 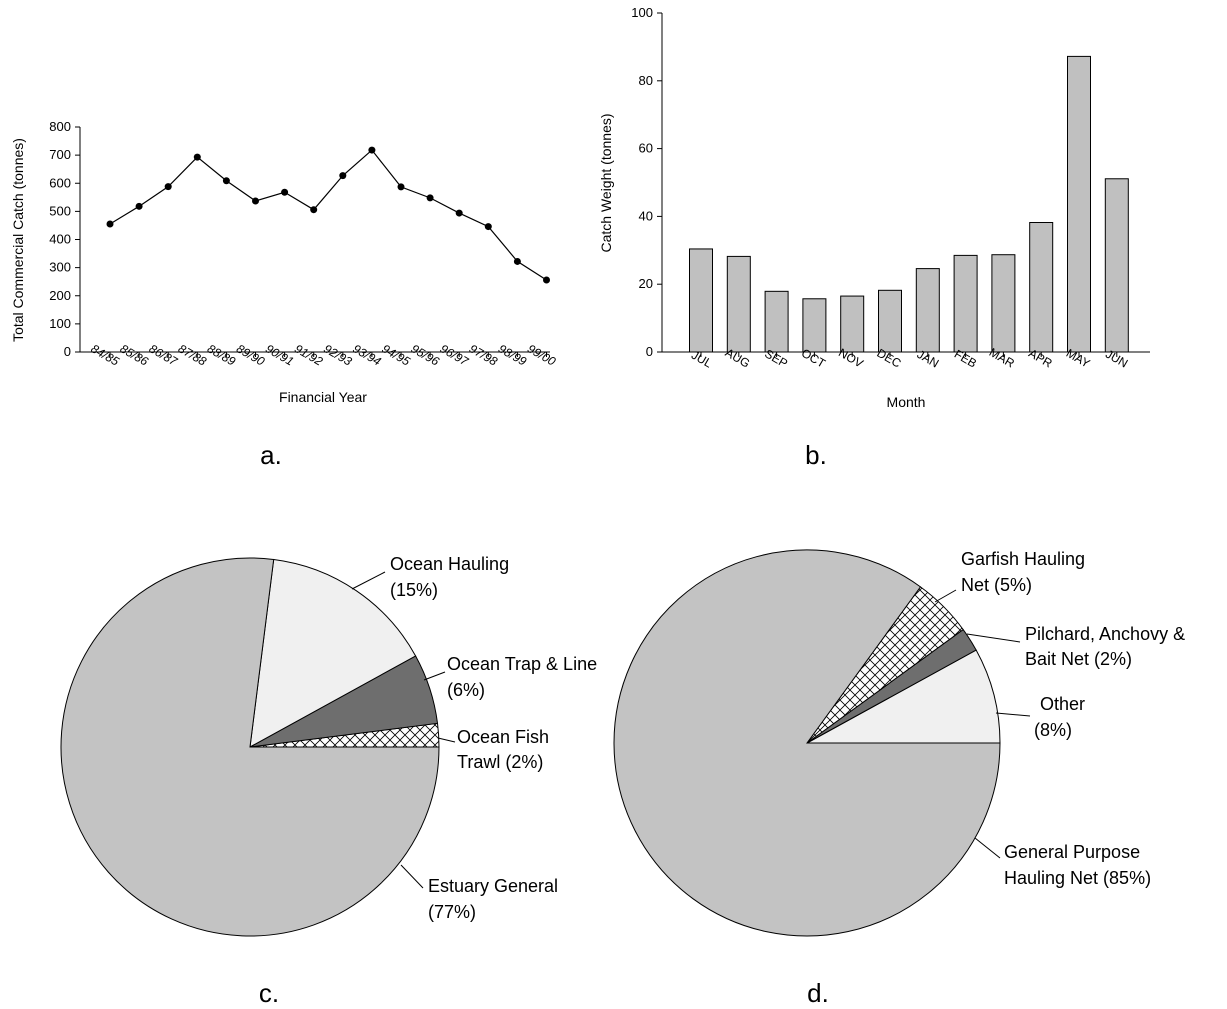 What do you see at coordinates (221, 354) in the screenshot?
I see `x-tick-label: 88/89` at bounding box center [221, 354].